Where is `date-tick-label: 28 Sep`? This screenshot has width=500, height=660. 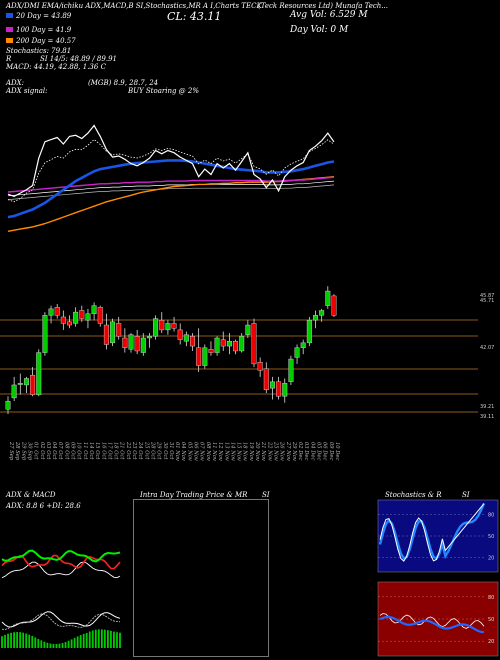
date-tick-label: 28 Sep is located at coordinates (17, 451).